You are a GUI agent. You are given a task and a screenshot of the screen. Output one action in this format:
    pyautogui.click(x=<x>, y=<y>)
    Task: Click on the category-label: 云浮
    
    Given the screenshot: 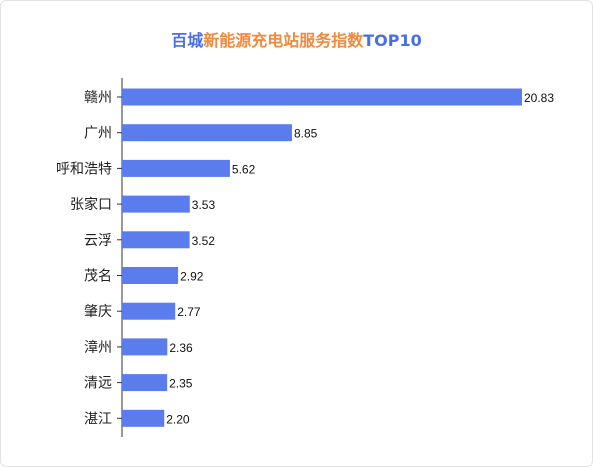 What is the action you would take?
    pyautogui.click(x=98, y=241)
    